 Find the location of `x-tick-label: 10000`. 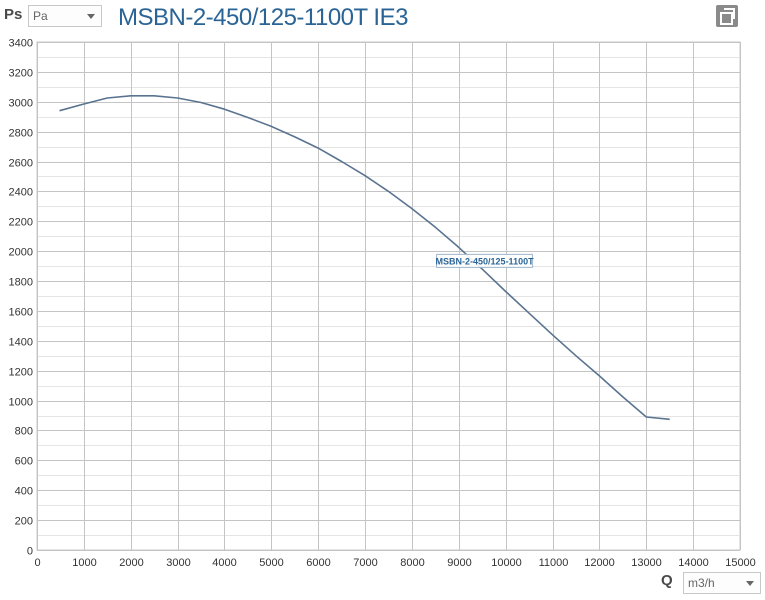

x-tick-label: 10000 is located at coordinates (506, 563).